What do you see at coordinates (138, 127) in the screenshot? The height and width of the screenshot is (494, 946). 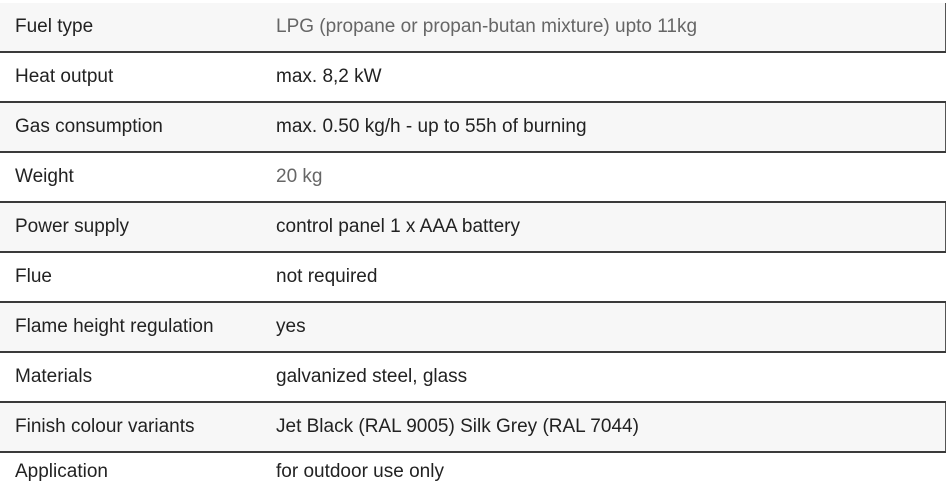 I see `spec-label: Gas consumption` at bounding box center [138, 127].